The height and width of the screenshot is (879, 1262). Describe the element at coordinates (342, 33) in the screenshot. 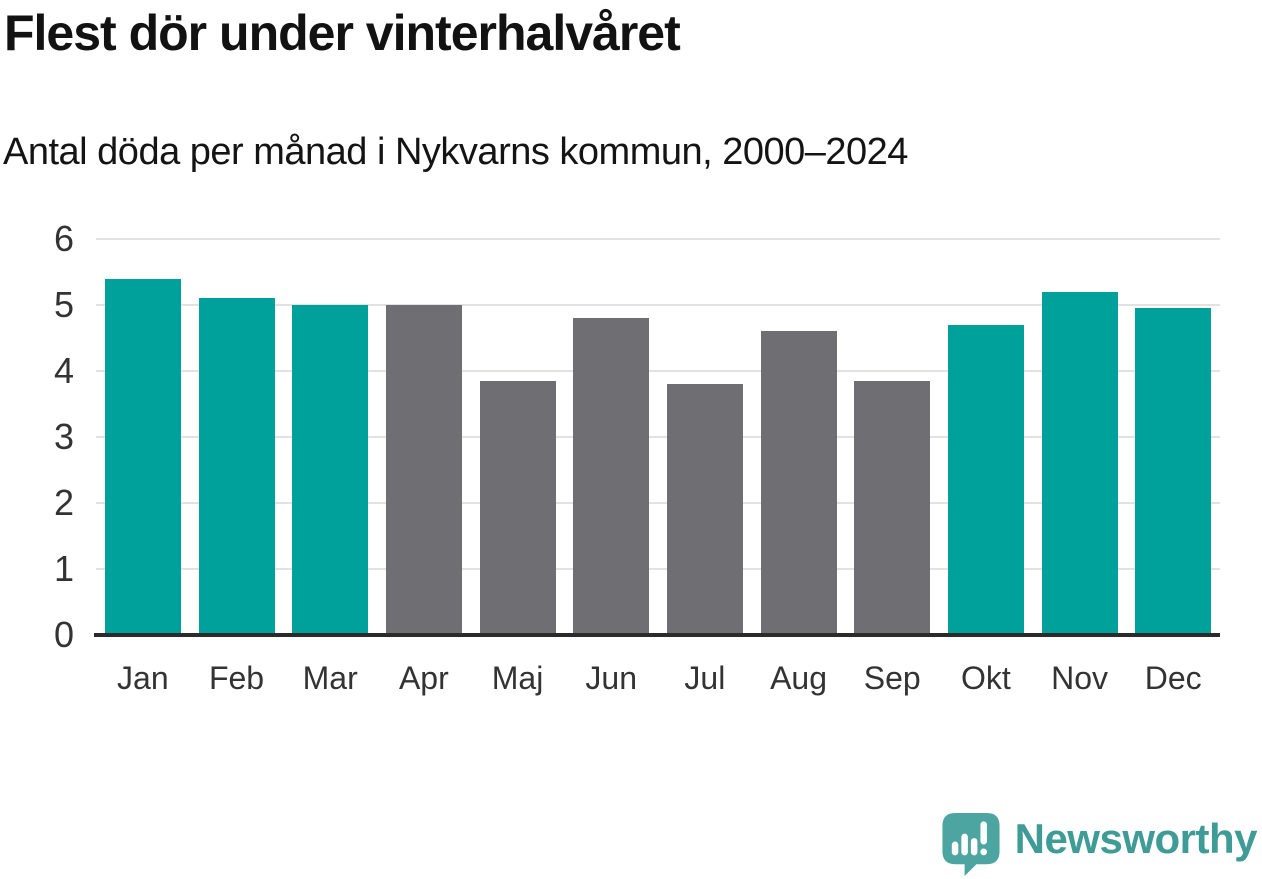

I see `chart-title: Flest dör under vinterhalvåret` at that location.